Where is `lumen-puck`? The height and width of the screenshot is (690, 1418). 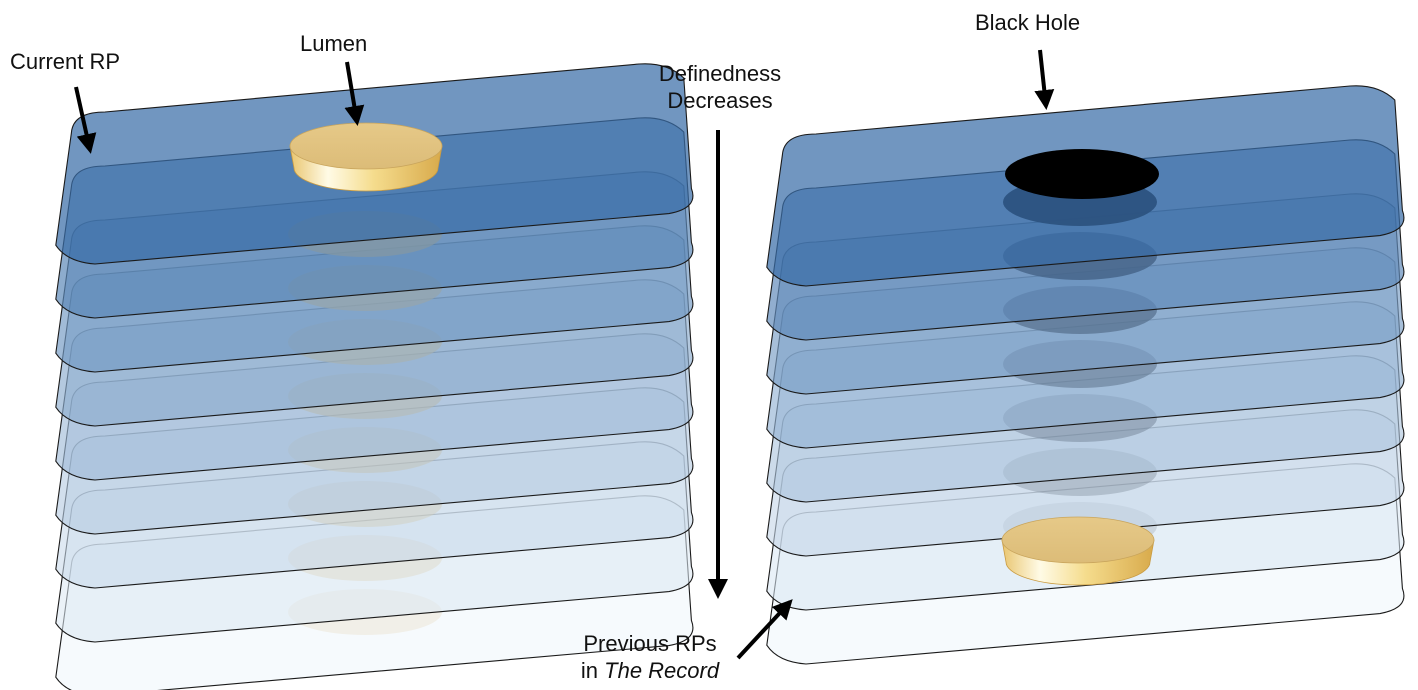 lumen-puck is located at coordinates (366, 157).